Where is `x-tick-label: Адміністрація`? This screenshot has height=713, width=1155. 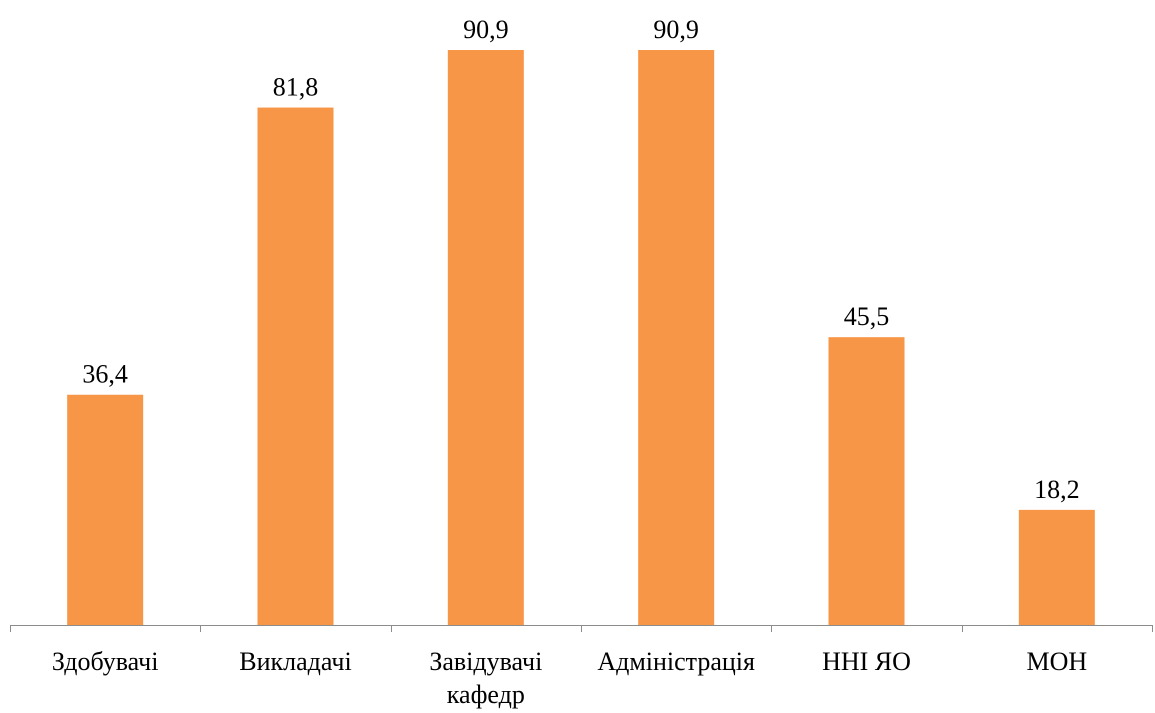
x-tick-label: Адміністрація is located at coordinates (676, 661).